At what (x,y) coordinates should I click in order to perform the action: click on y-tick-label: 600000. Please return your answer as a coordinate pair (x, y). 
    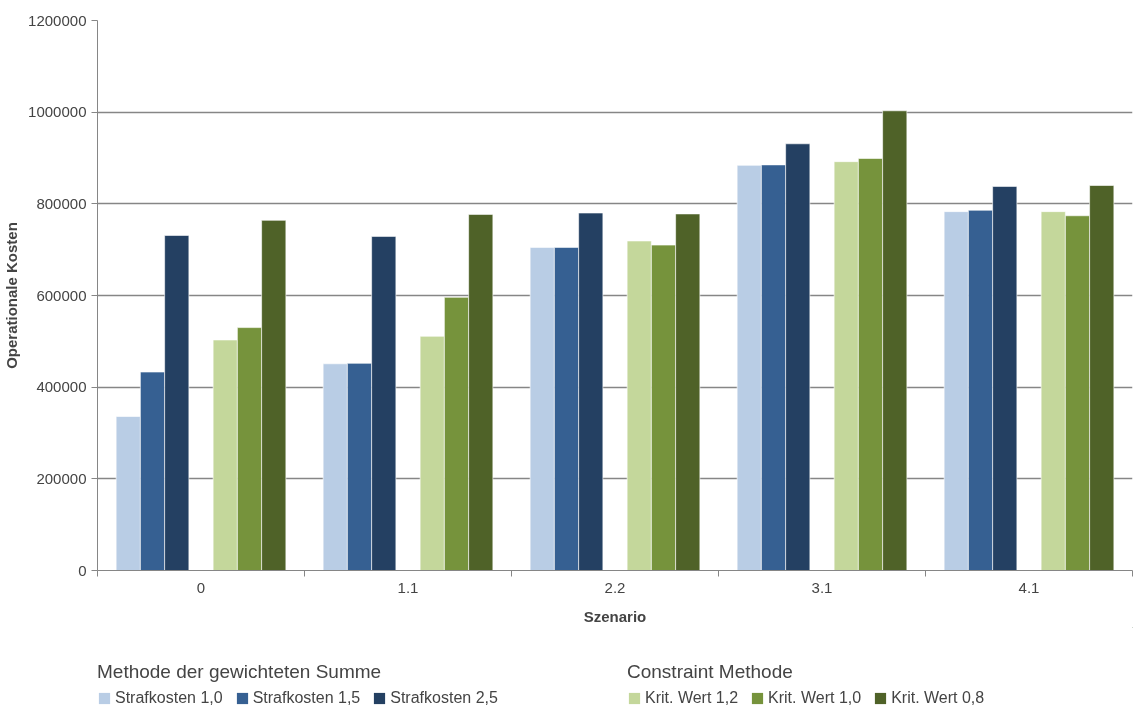
    Looking at the image, I should click on (61, 295).